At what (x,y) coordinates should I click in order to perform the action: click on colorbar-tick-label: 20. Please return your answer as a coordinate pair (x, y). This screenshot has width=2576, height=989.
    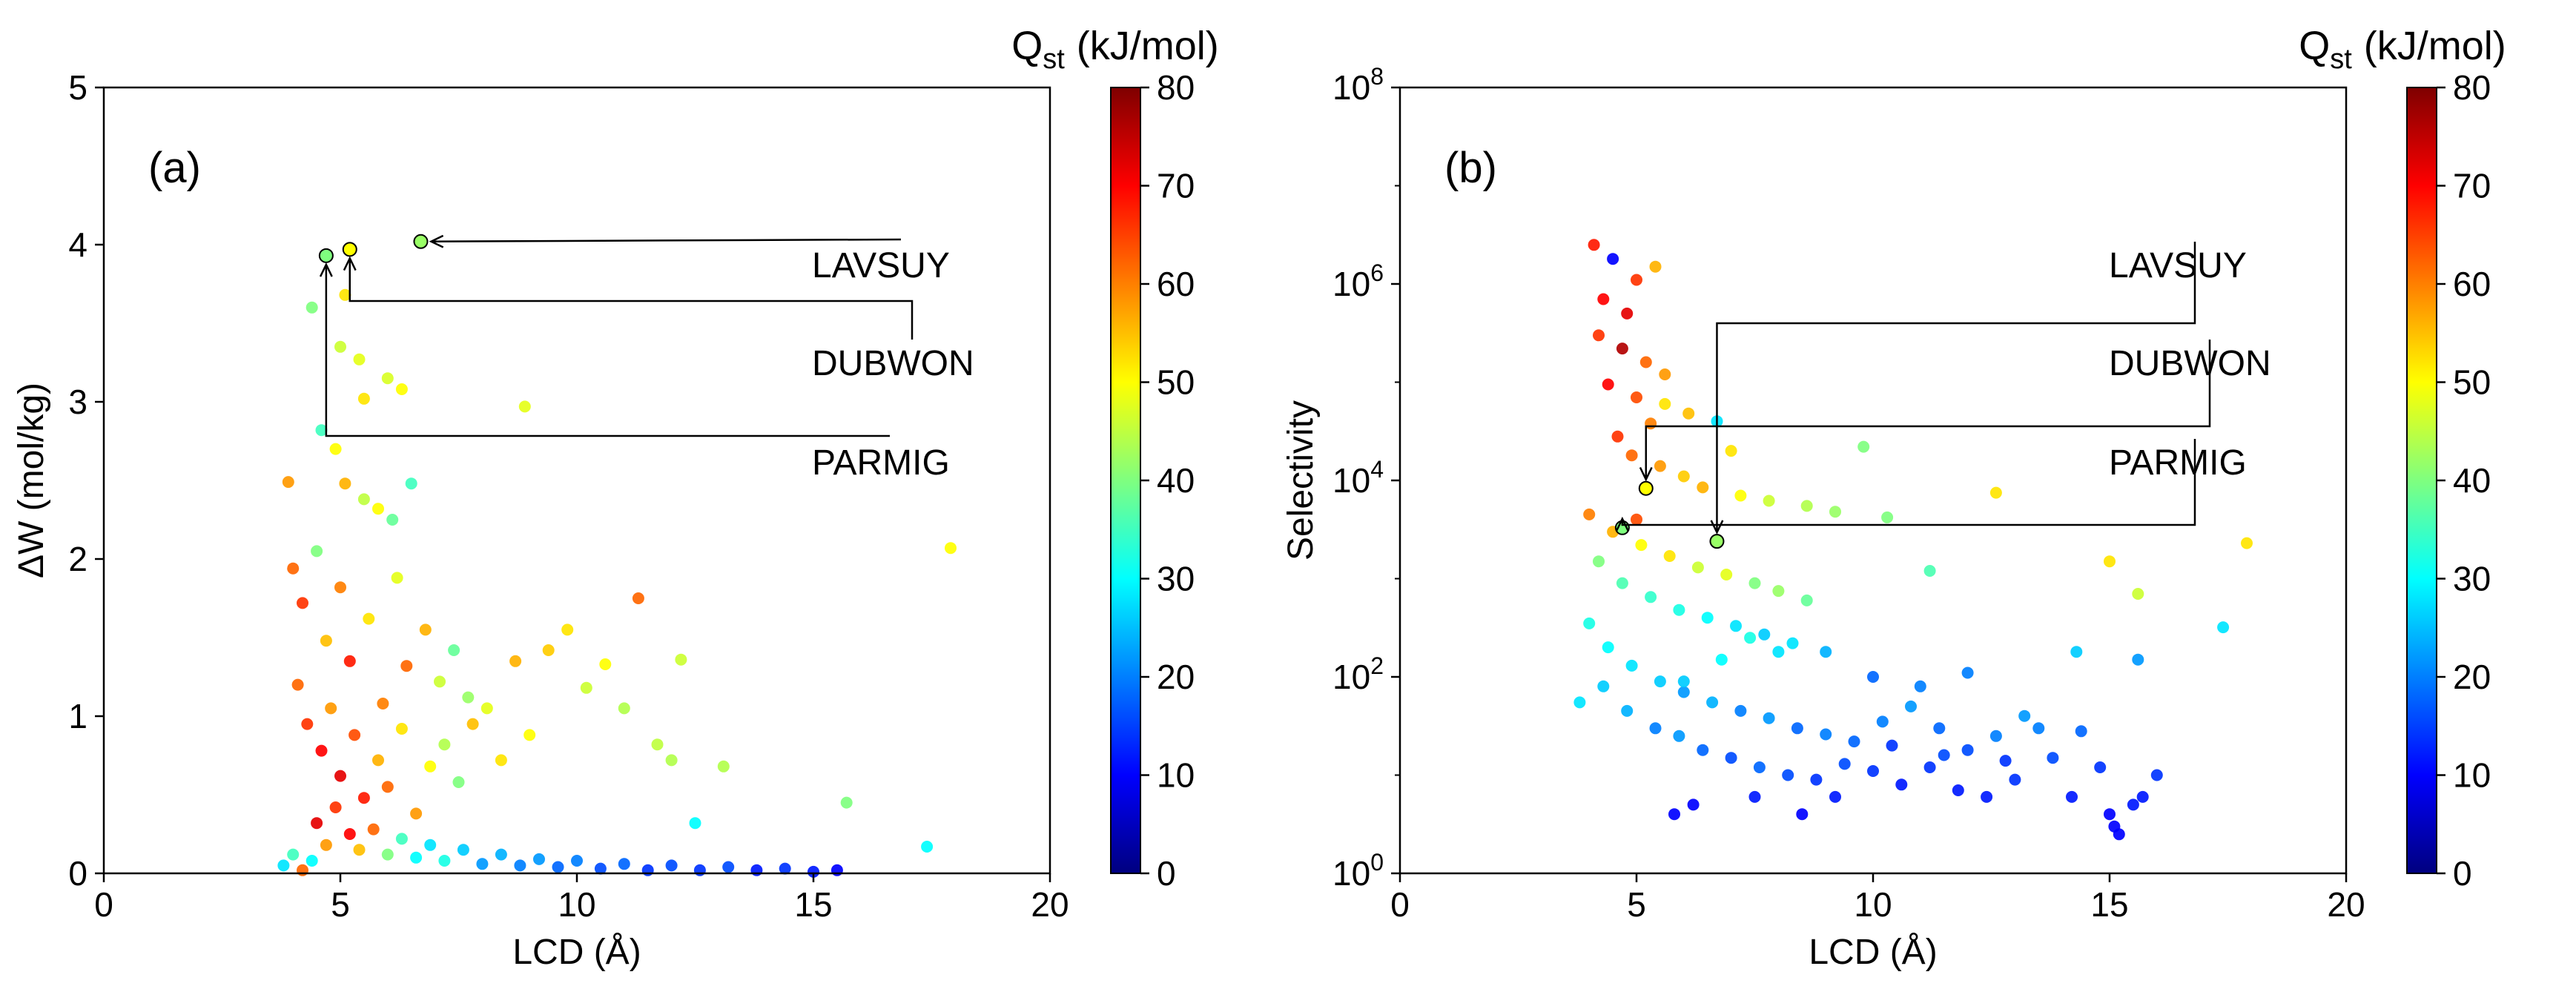
    Looking at the image, I should click on (2472, 677).